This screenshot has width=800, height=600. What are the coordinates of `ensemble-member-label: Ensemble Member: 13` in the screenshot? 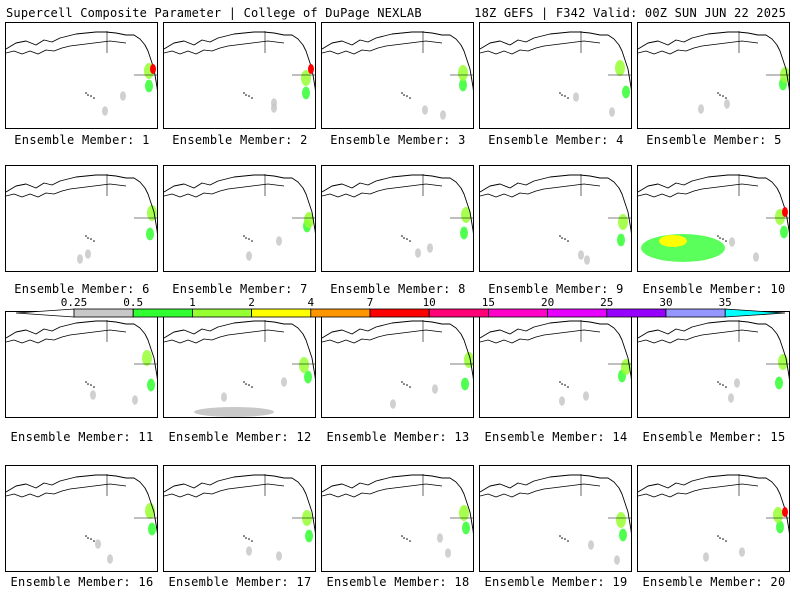 It's located at (398, 437).